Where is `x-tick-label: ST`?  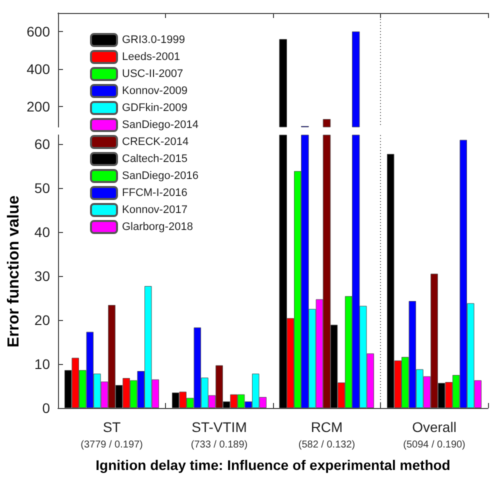 x-tick-label: ST is located at coordinates (112, 427).